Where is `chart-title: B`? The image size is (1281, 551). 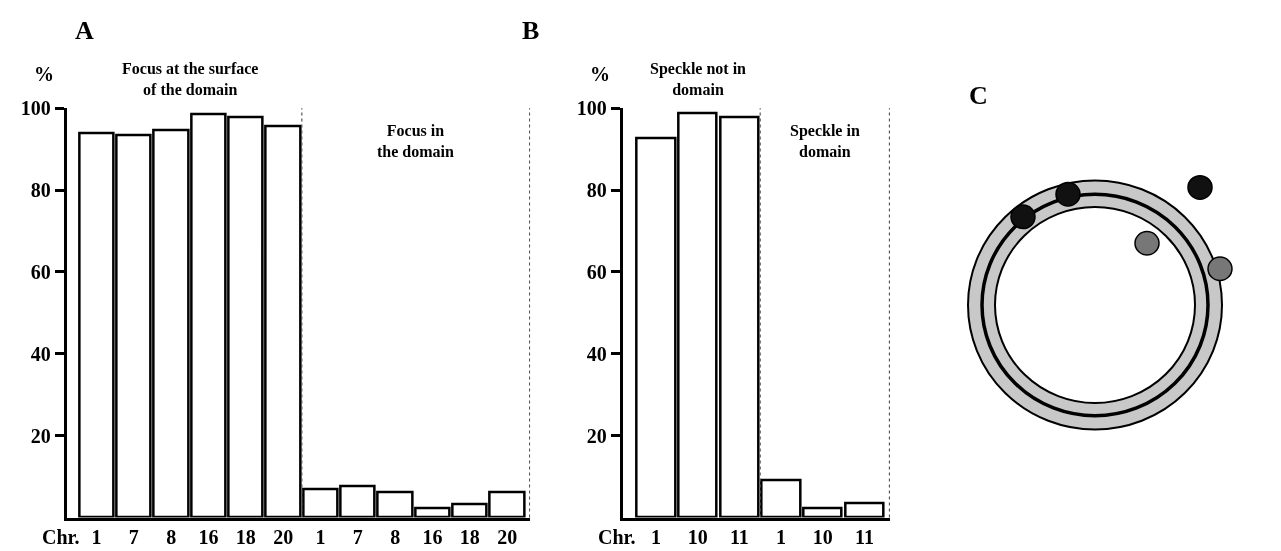
chart-title: B is located at coordinates (531, 30).